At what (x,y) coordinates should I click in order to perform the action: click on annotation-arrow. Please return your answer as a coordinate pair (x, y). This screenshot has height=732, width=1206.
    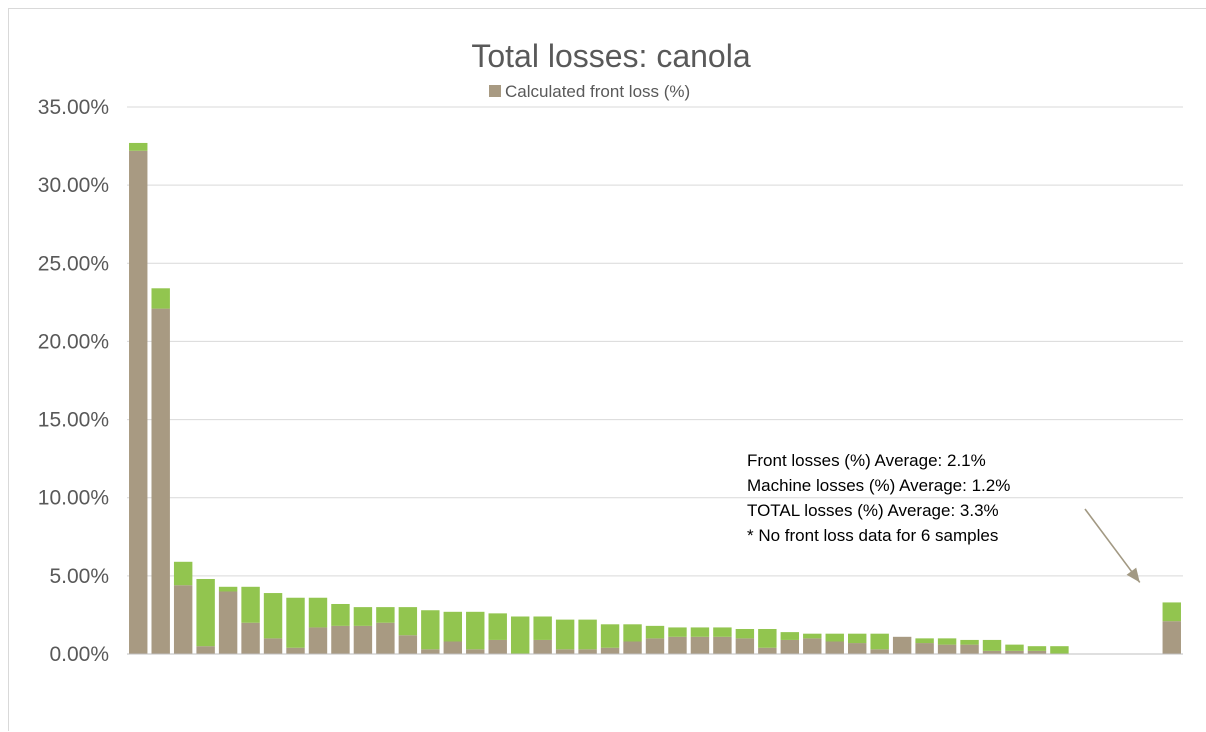
    Looking at the image, I should click on (1112, 545).